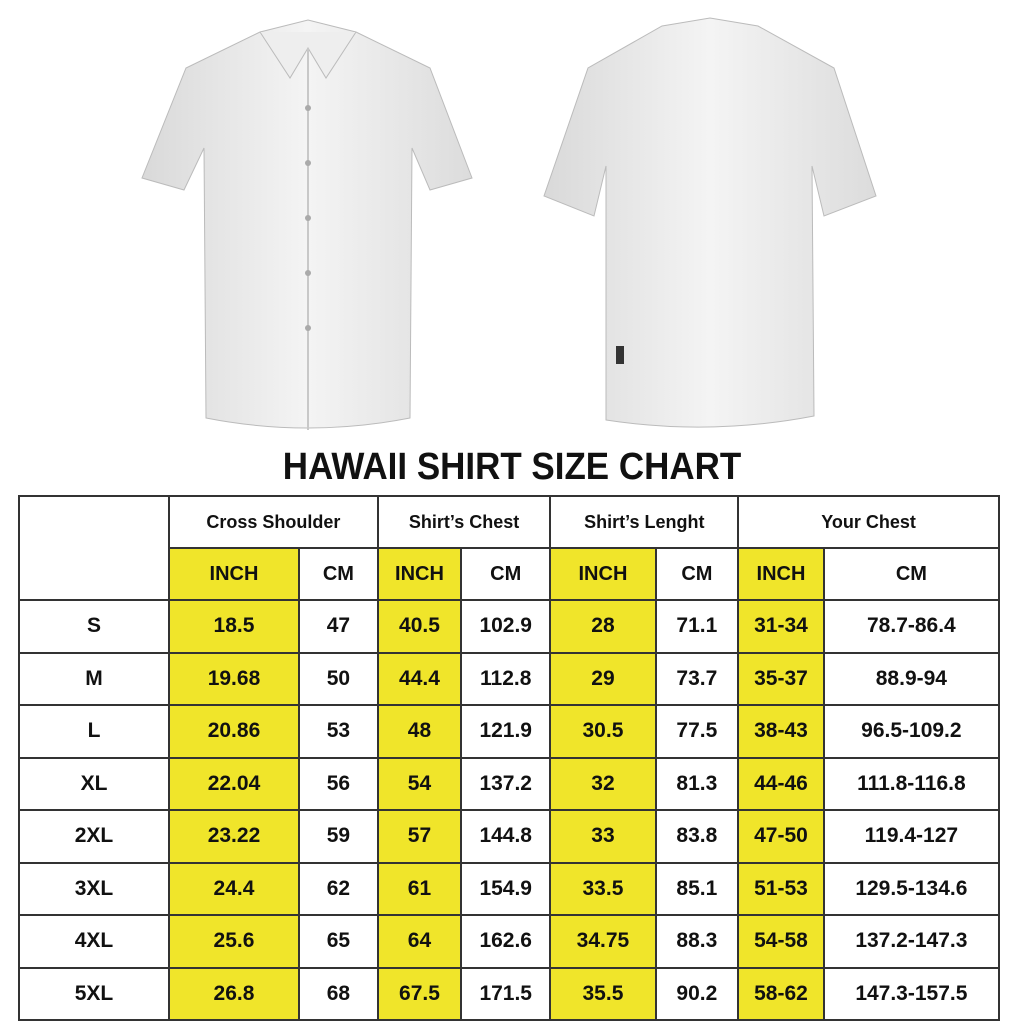  I want to click on cm-value: 88.3, so click(697, 941).